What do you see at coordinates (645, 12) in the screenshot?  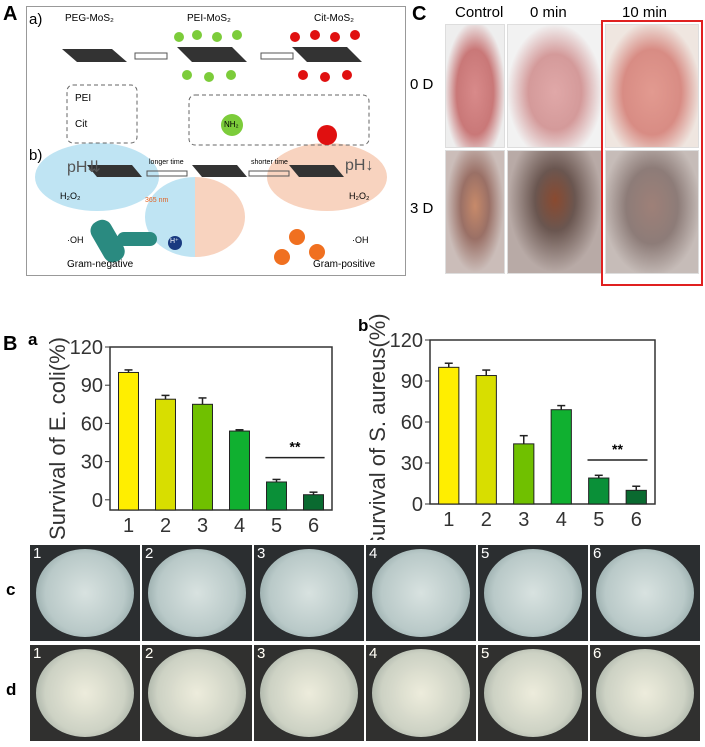 I see `col-header-10min: 10 min` at bounding box center [645, 12].